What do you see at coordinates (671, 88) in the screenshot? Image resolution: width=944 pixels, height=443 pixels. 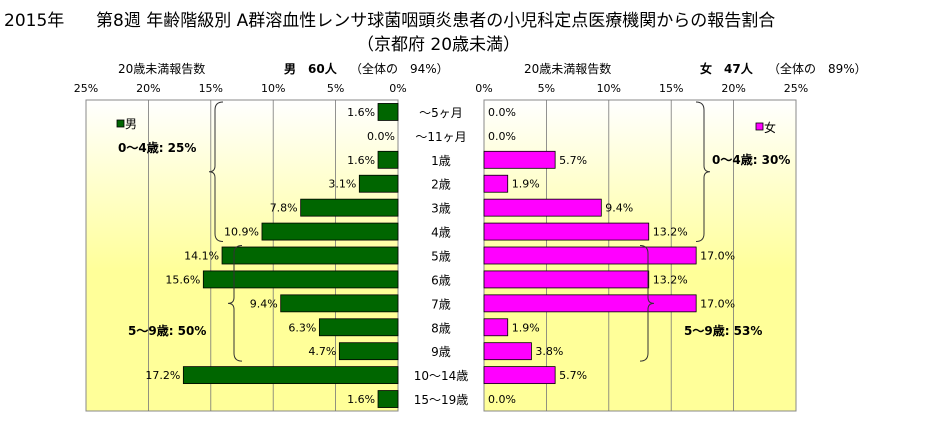 I see `tick-label-right: 15%` at bounding box center [671, 88].